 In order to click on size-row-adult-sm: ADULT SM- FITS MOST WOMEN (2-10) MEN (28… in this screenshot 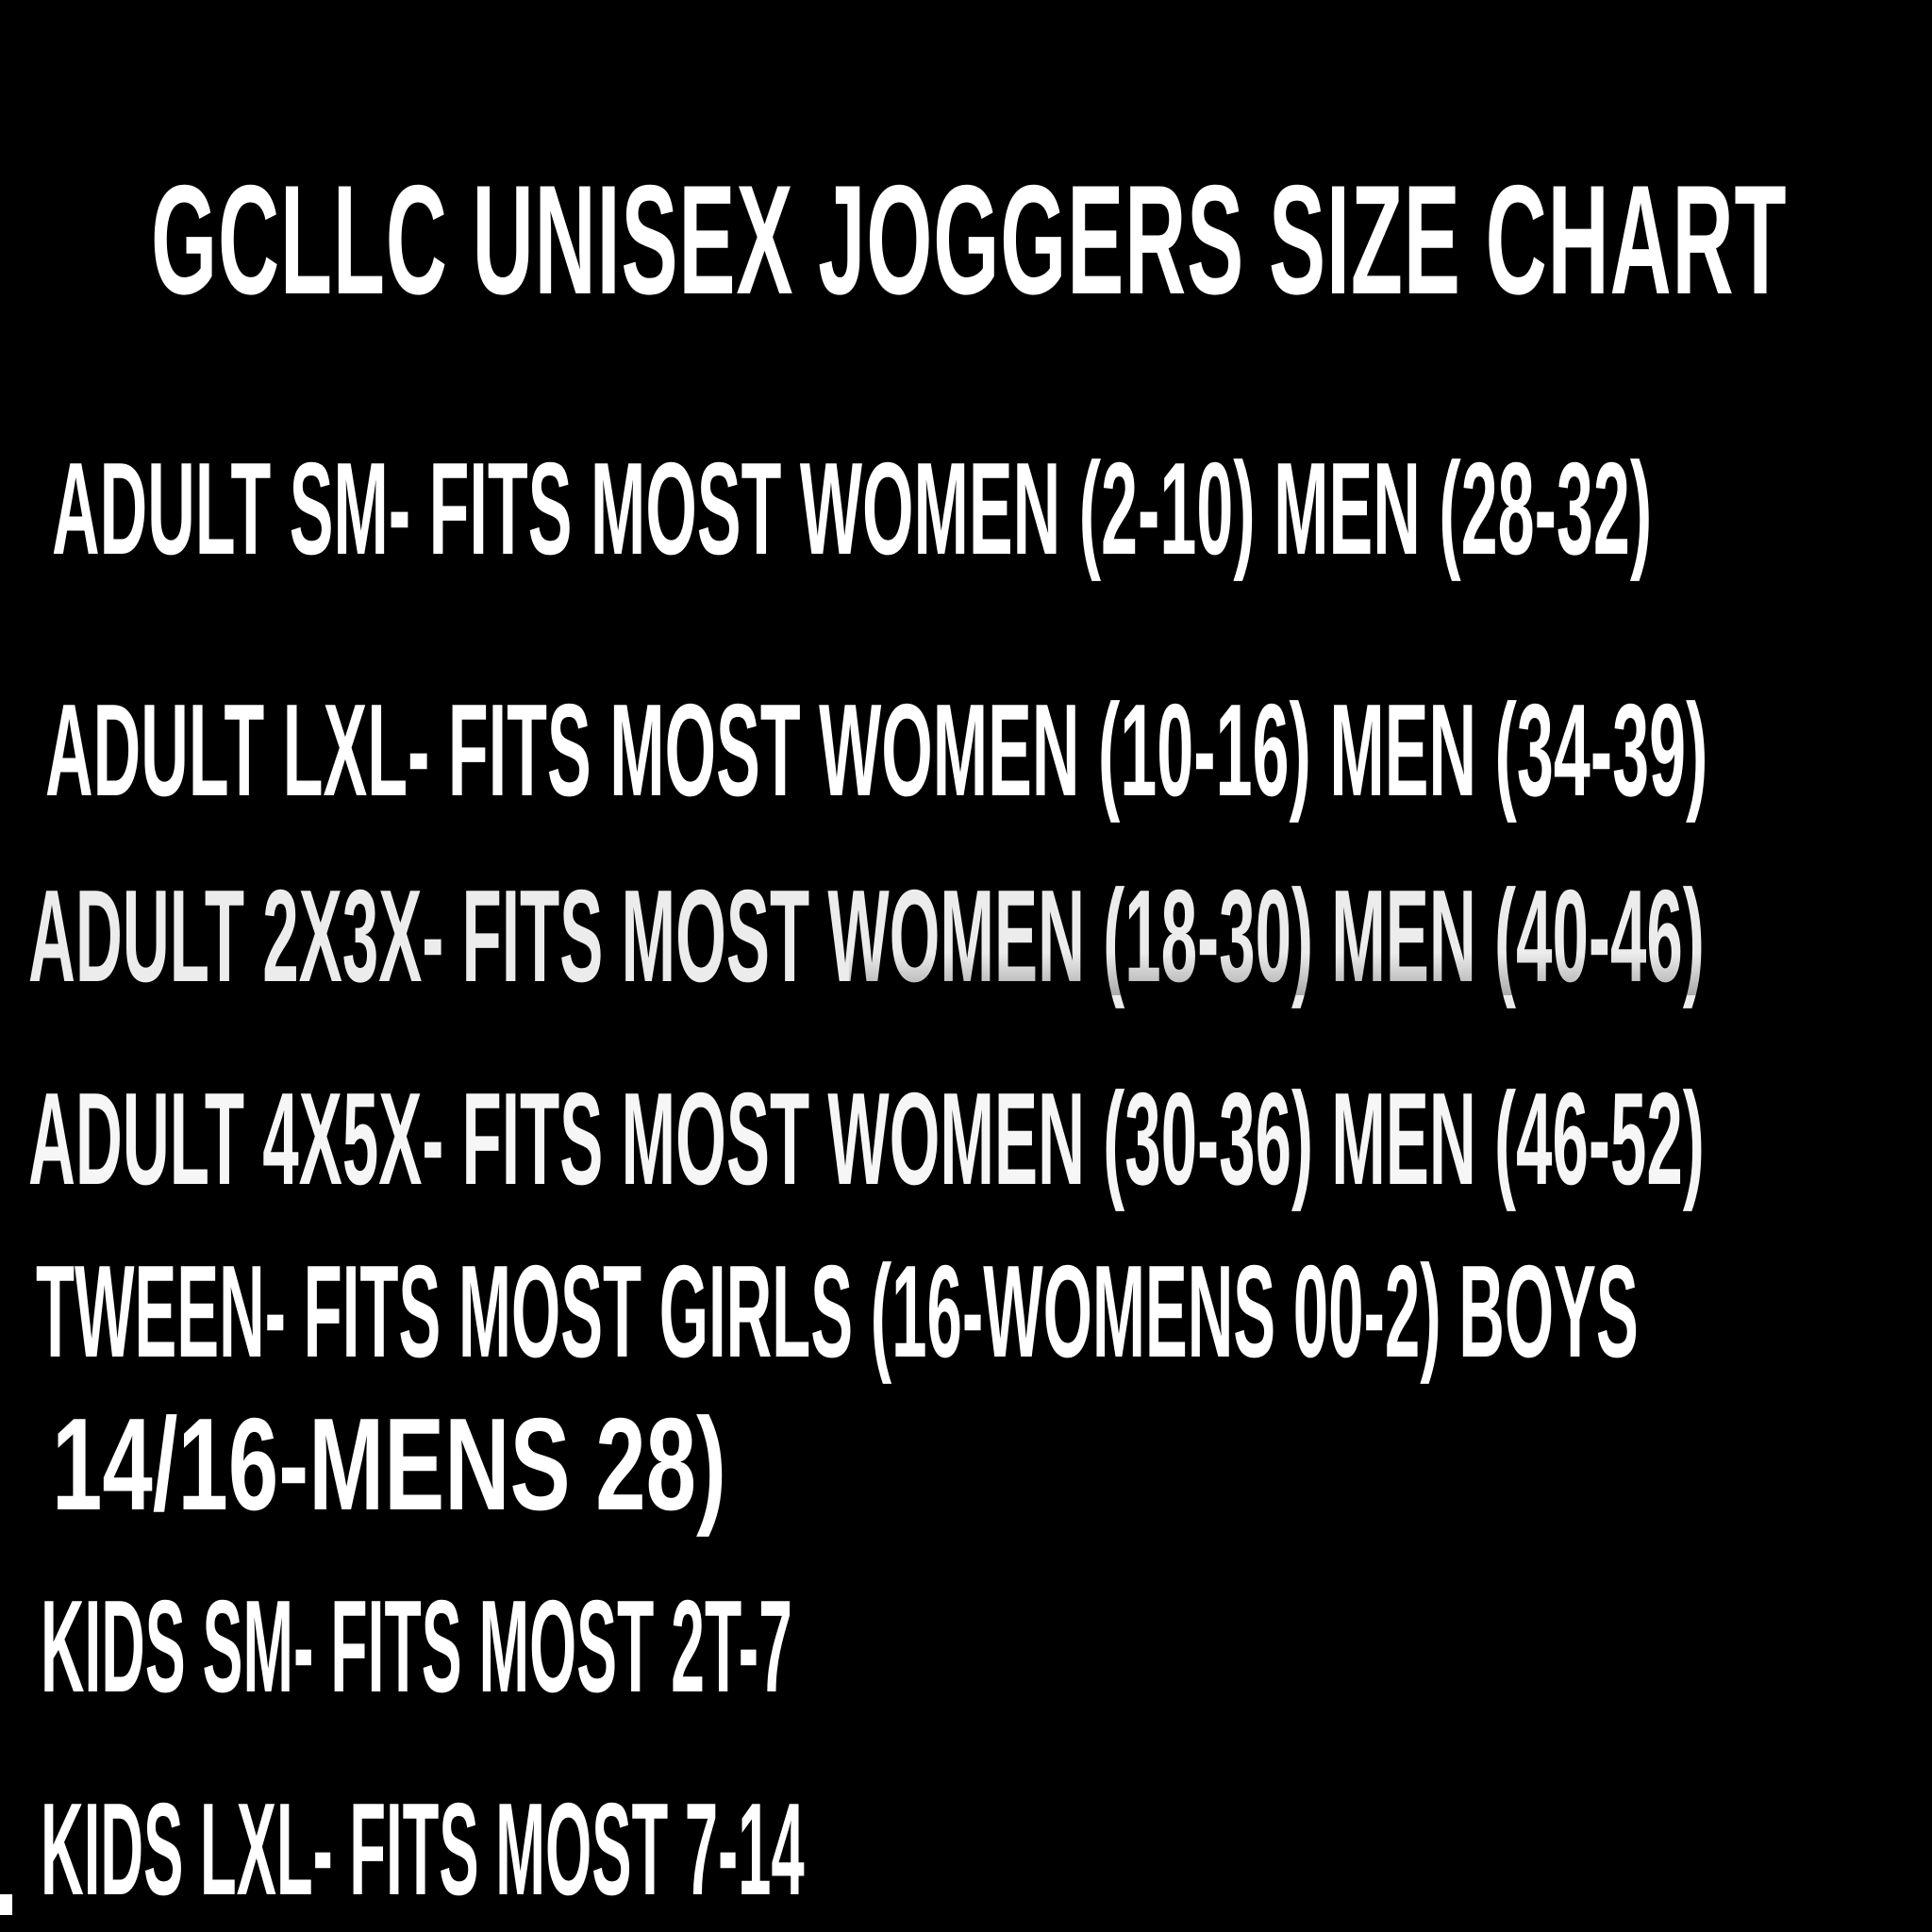, I will do `click(853, 510)`.